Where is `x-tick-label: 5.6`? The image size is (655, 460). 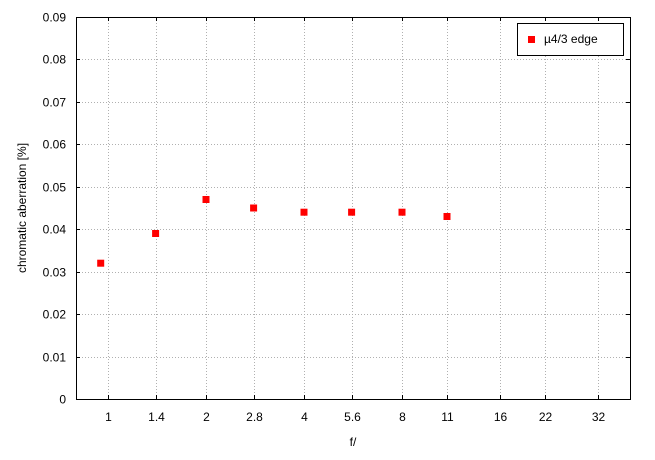 x-tick-label: 5.6 is located at coordinates (352, 417).